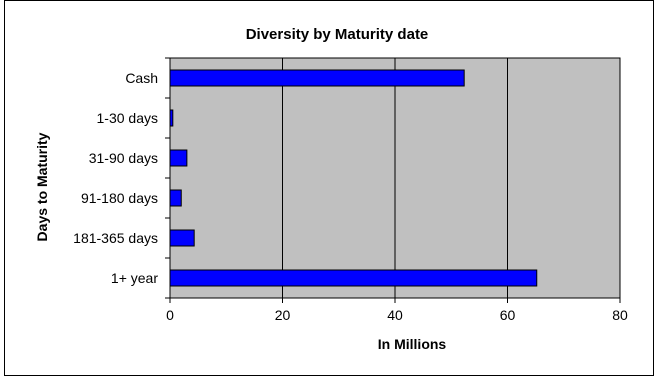 This screenshot has width=658, height=380. What do you see at coordinates (337, 34) in the screenshot?
I see `chart-title: Diversity by Maturity date` at bounding box center [337, 34].